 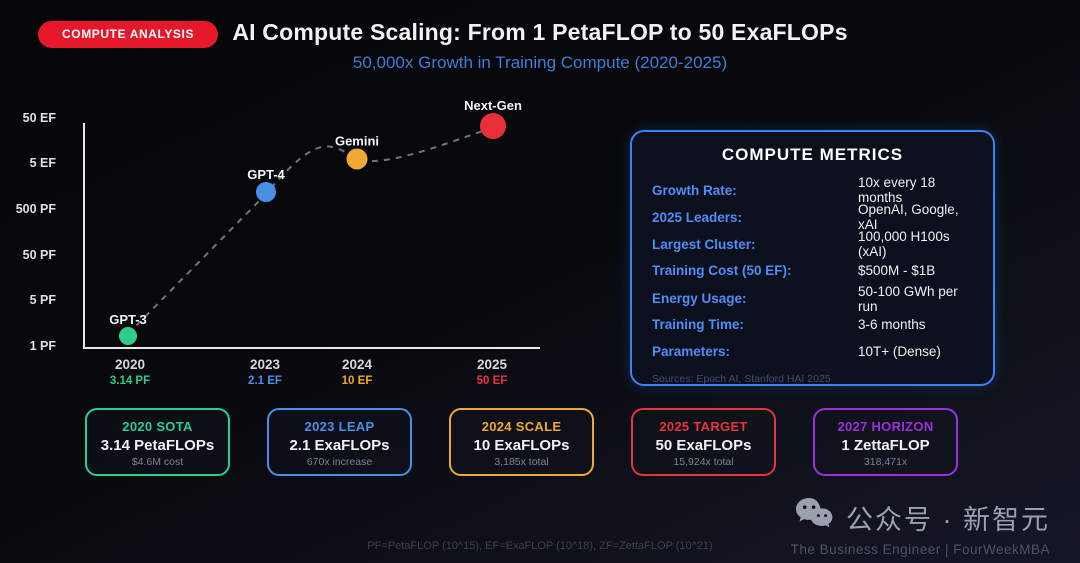 What do you see at coordinates (357, 159) in the screenshot?
I see `data-point-gemini` at bounding box center [357, 159].